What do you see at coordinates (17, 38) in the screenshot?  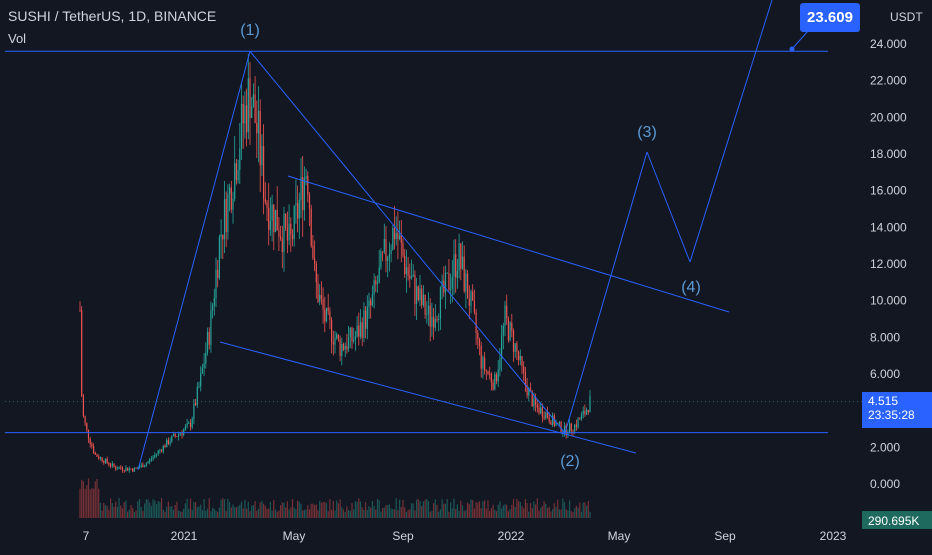 I see `volume-indicator-label: Vol` at bounding box center [17, 38].